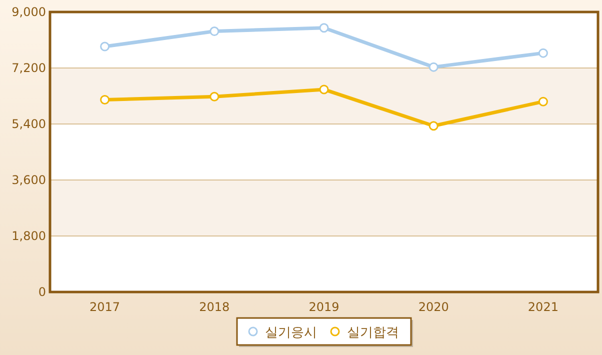  I want to click on y-tick-label: 1,800, so click(29, 236).